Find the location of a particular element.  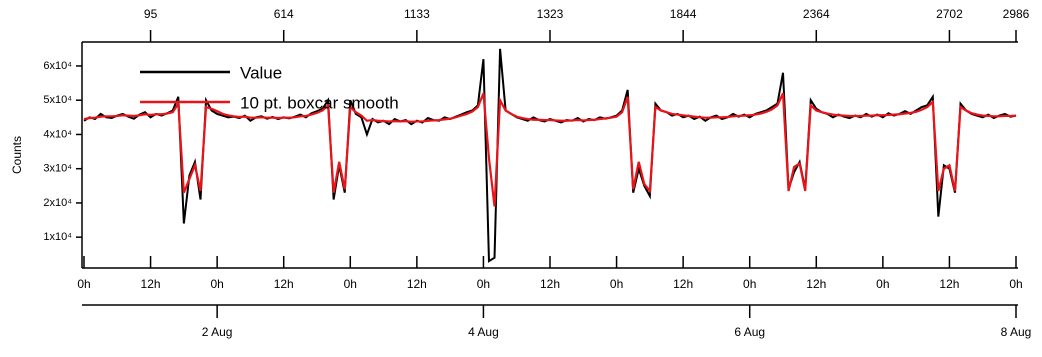

y-axis-label: Counts is located at coordinates (17, 155).